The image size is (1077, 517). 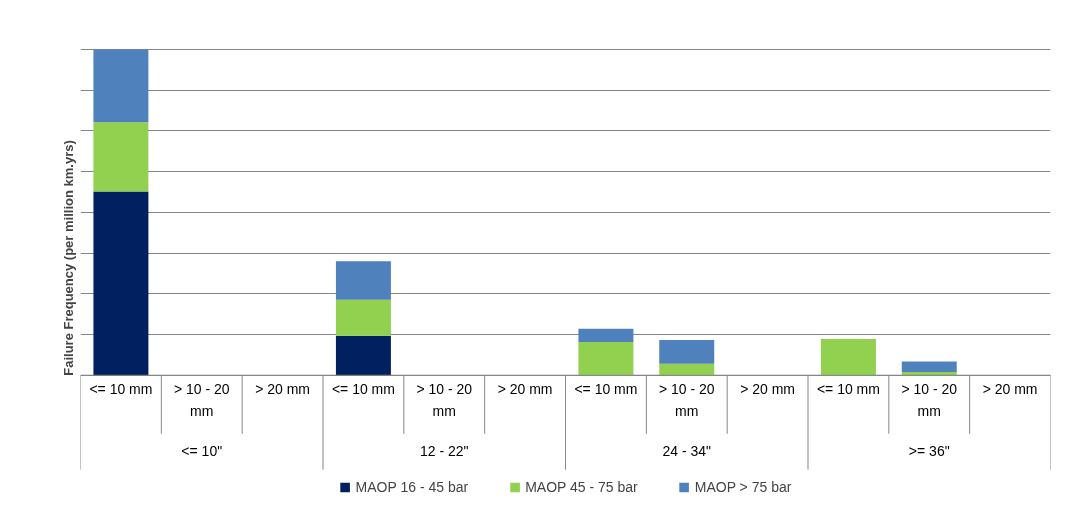 I want to click on text: 24 - 34", so click(x=687, y=450).